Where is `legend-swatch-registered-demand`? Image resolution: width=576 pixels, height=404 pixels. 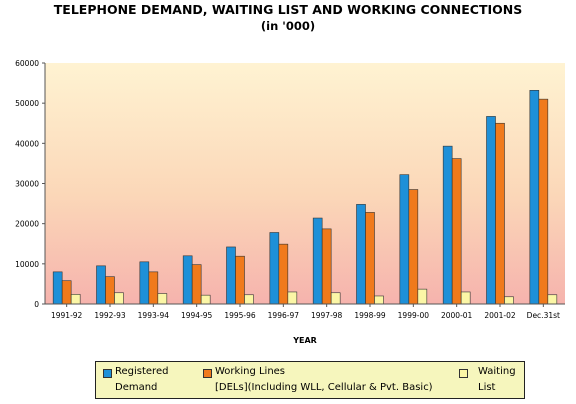 legend-swatch-registered-demand is located at coordinates (107, 373).